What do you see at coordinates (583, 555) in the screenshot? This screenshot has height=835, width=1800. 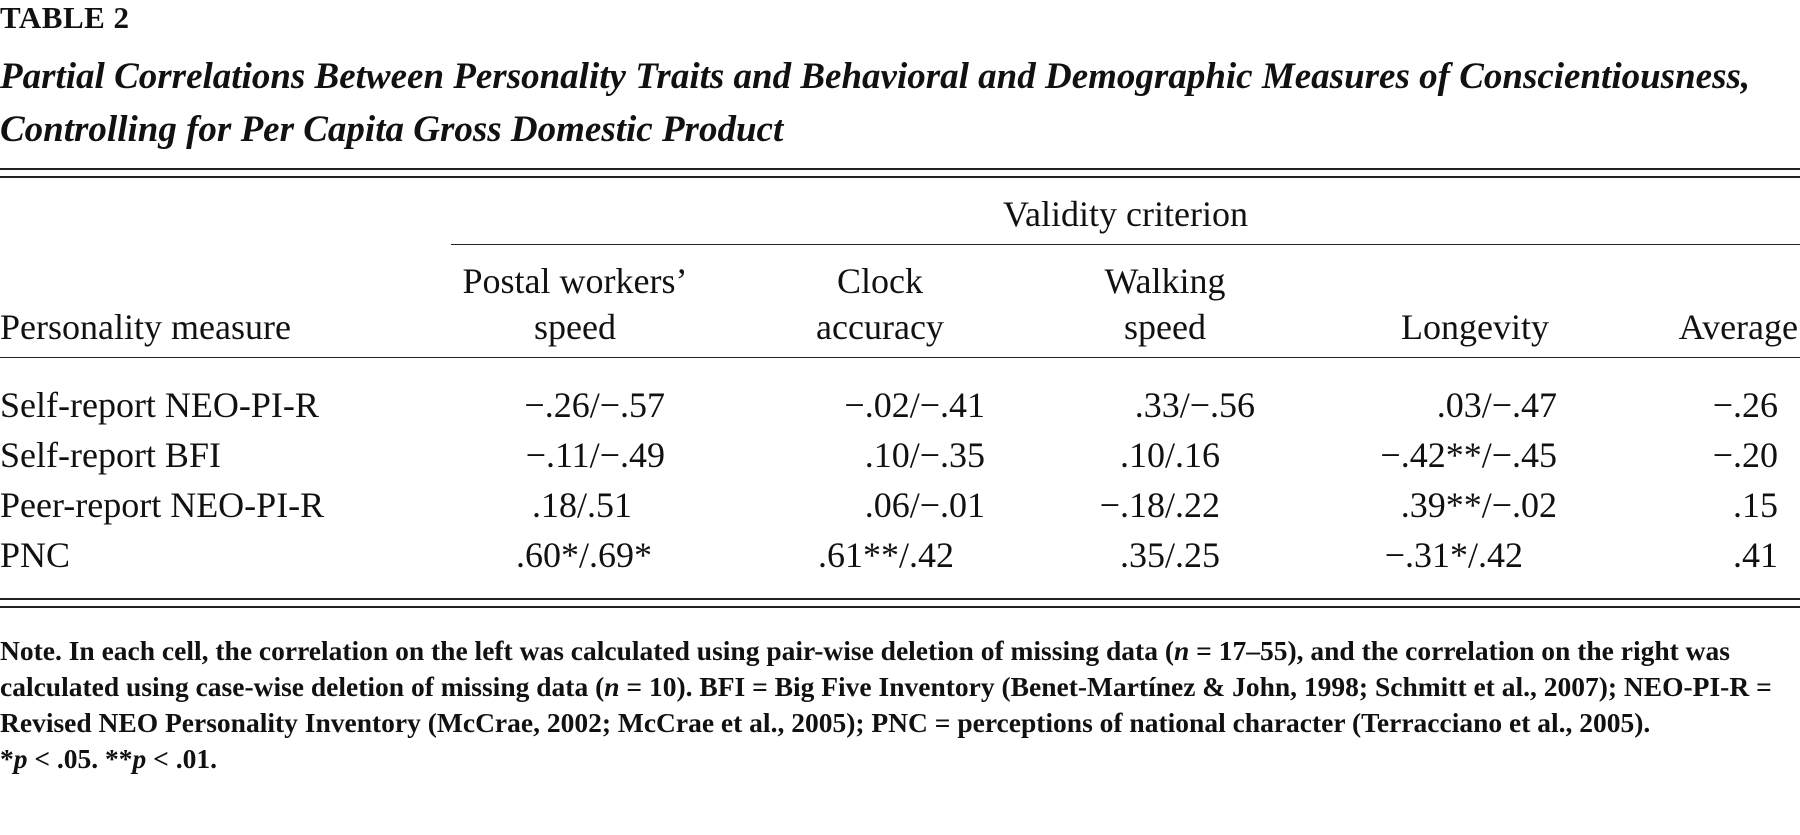 I see `cell-pnc-postal: .60*/.69*` at bounding box center [583, 555].